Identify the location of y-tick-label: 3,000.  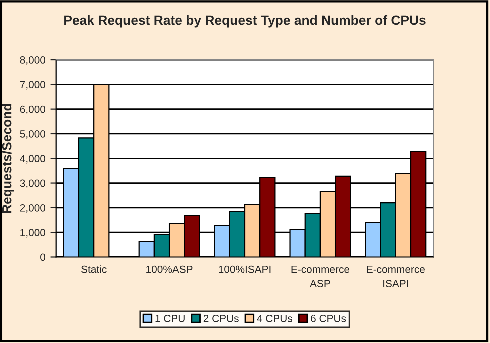
(33, 184).